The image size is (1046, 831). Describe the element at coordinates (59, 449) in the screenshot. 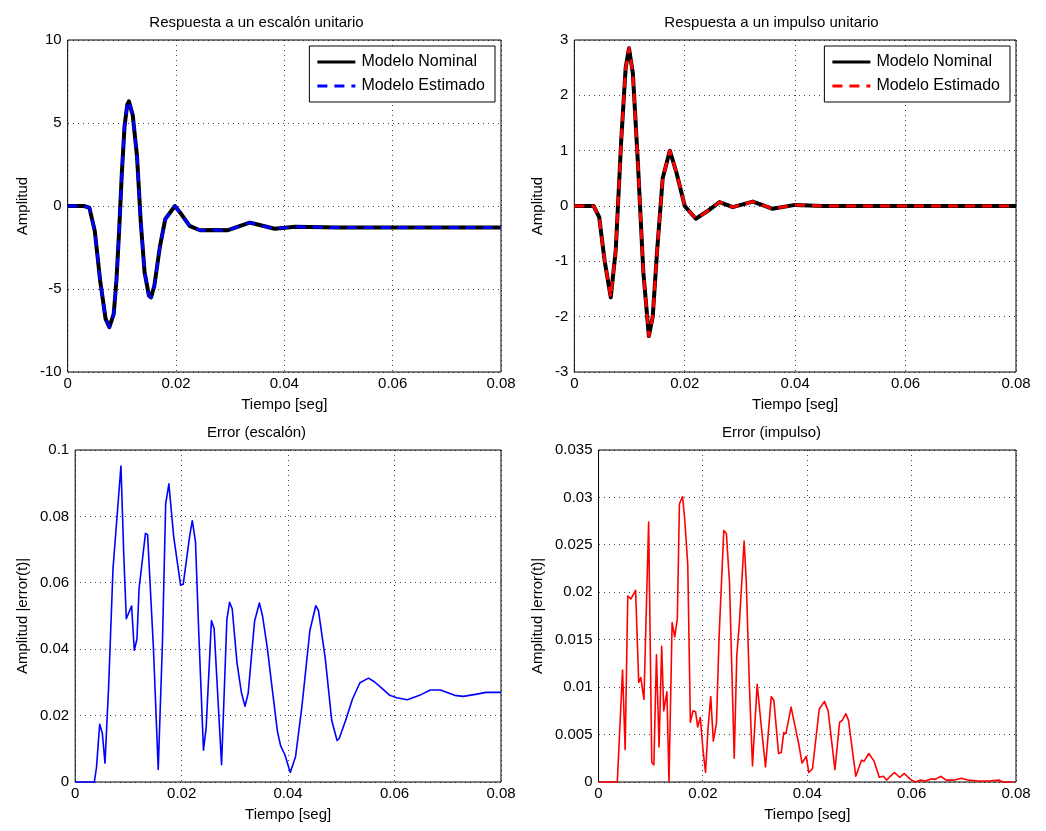

I see `y-tick-label: 0.1` at that location.